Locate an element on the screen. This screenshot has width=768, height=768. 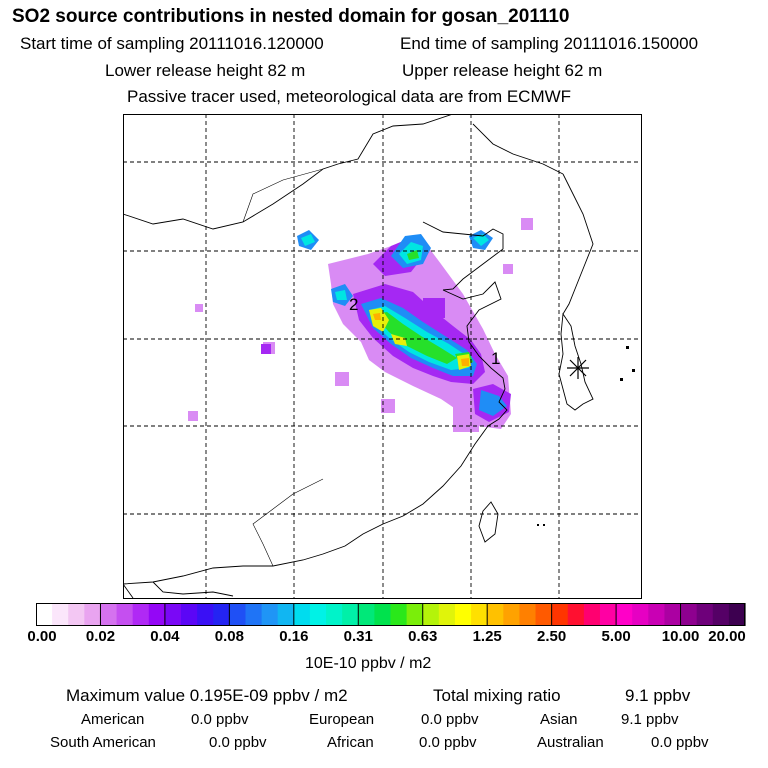
region-african-value: 0.0 ppbv is located at coordinates (448, 742).